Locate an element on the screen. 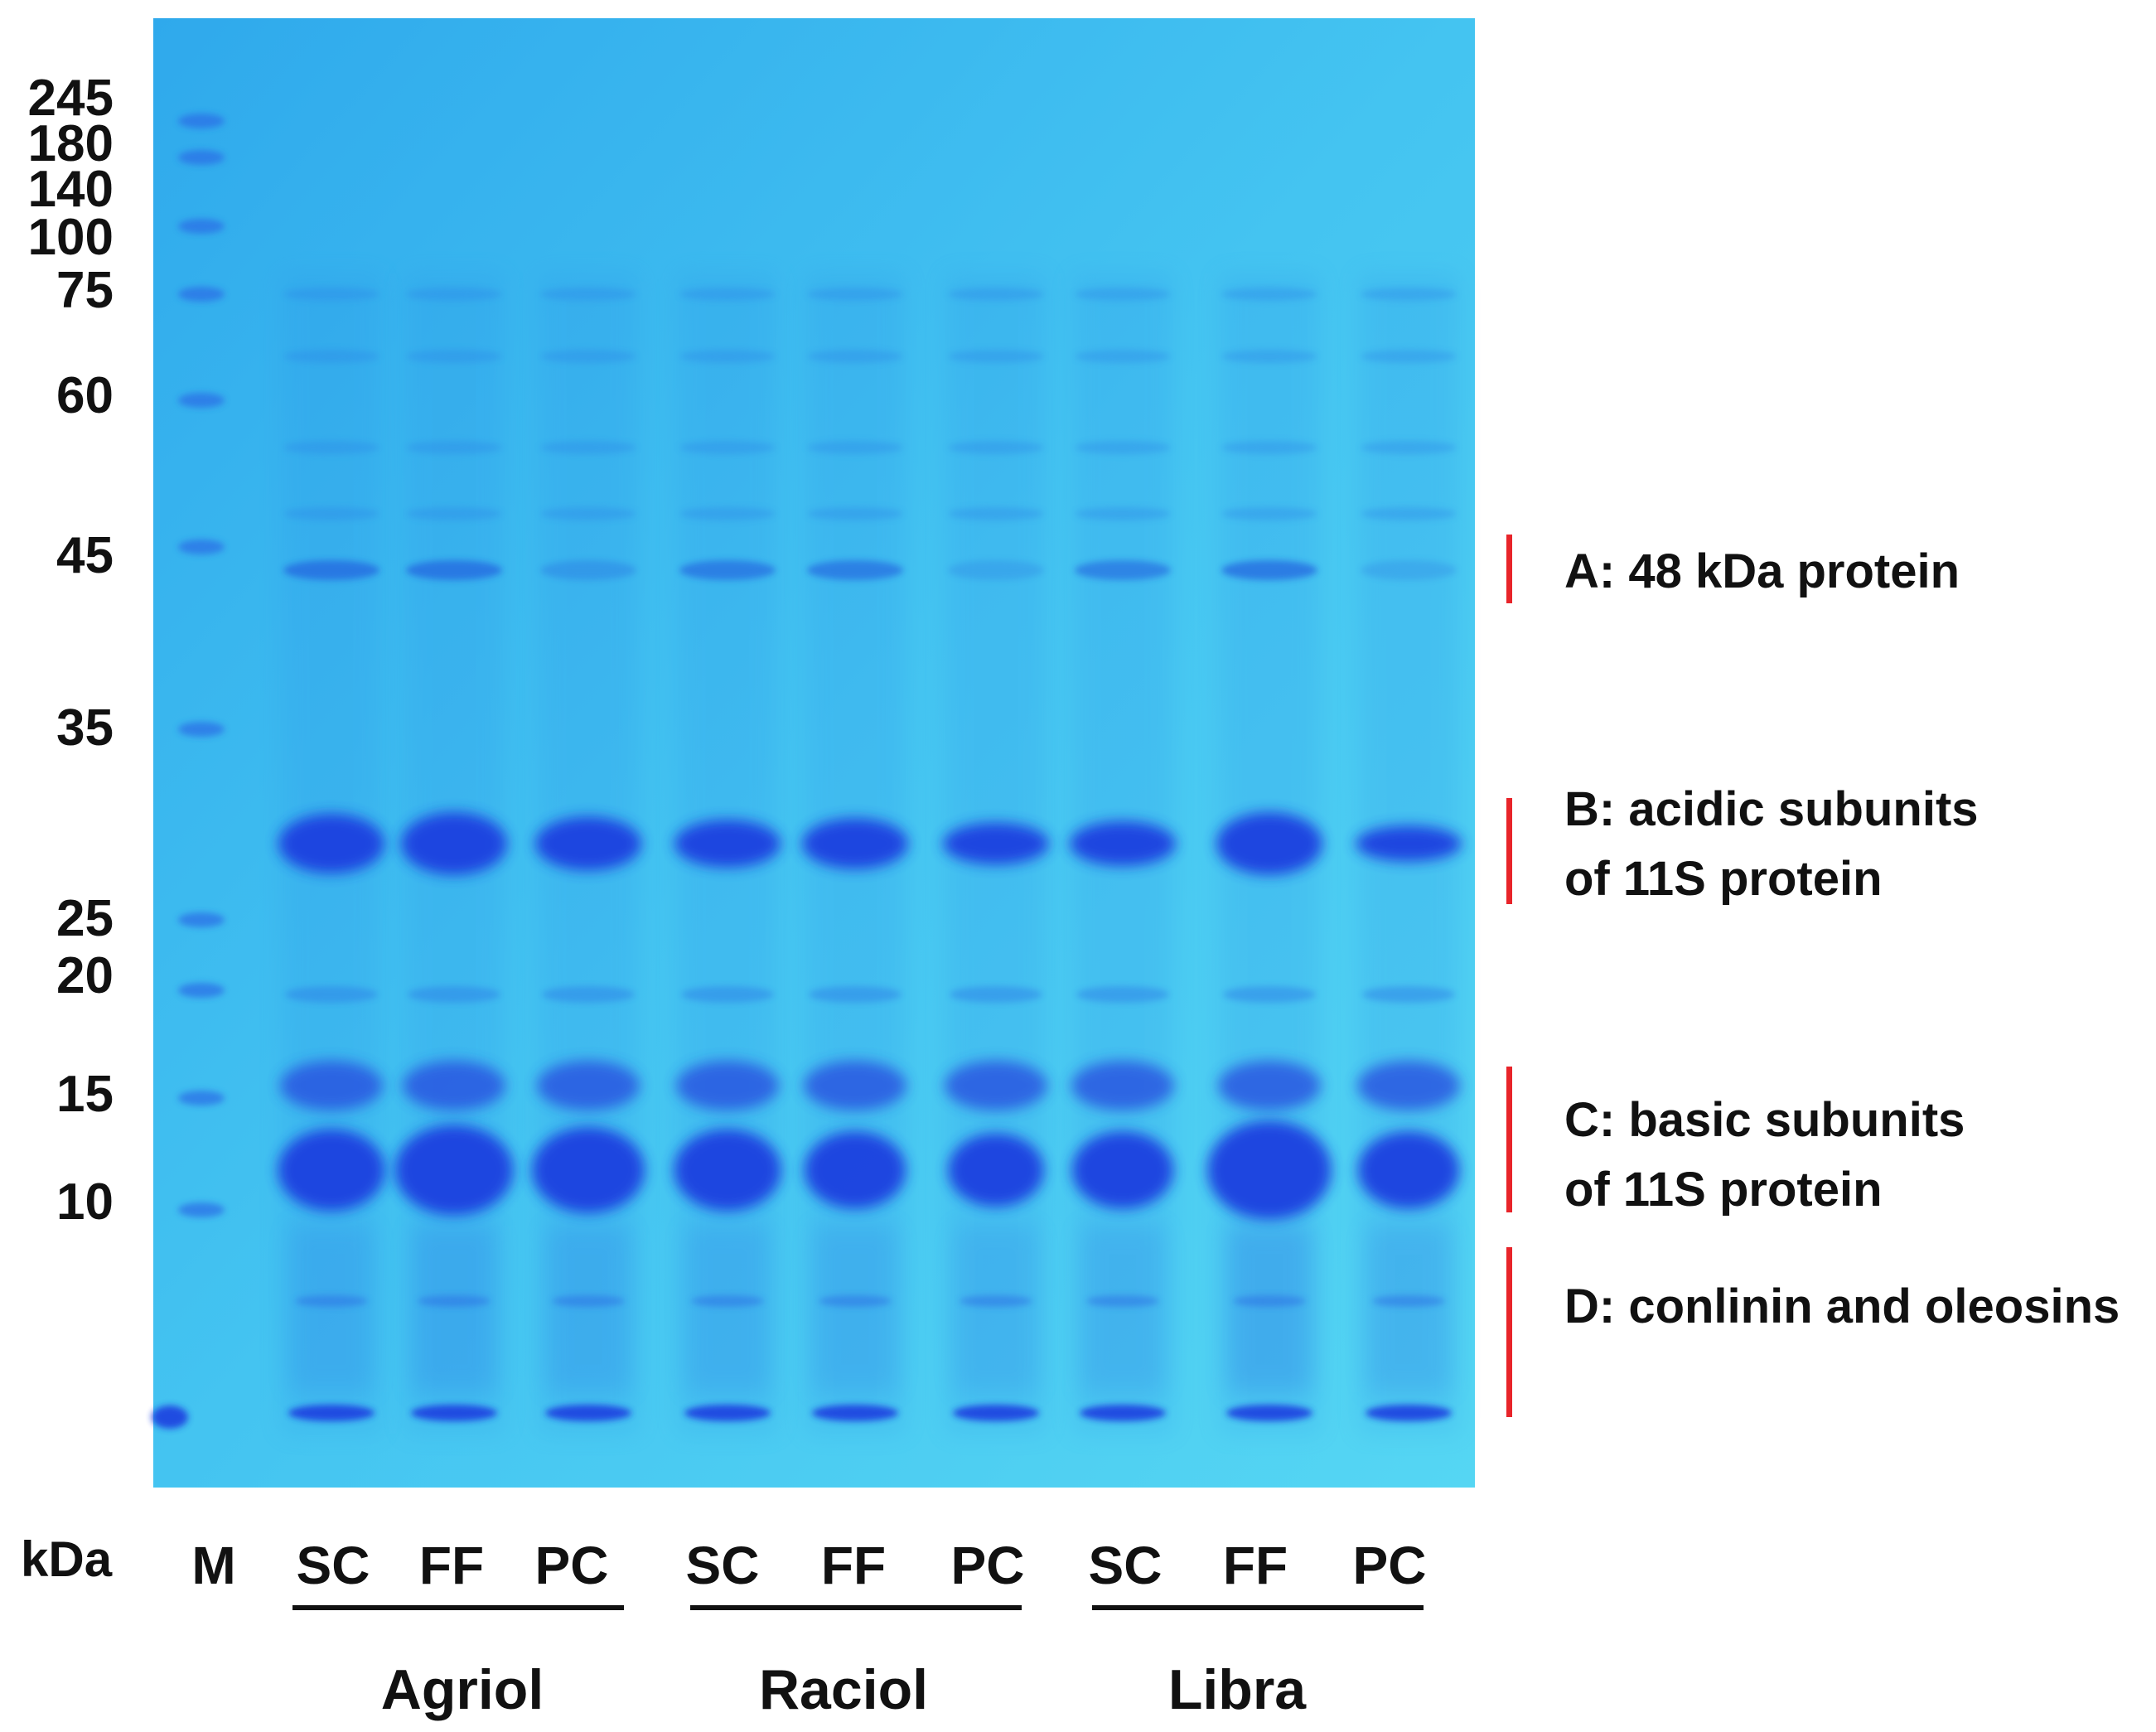 The image size is (2156, 1732). annotation-b: B: acidic subunits of 11S protein is located at coordinates (1771, 844).